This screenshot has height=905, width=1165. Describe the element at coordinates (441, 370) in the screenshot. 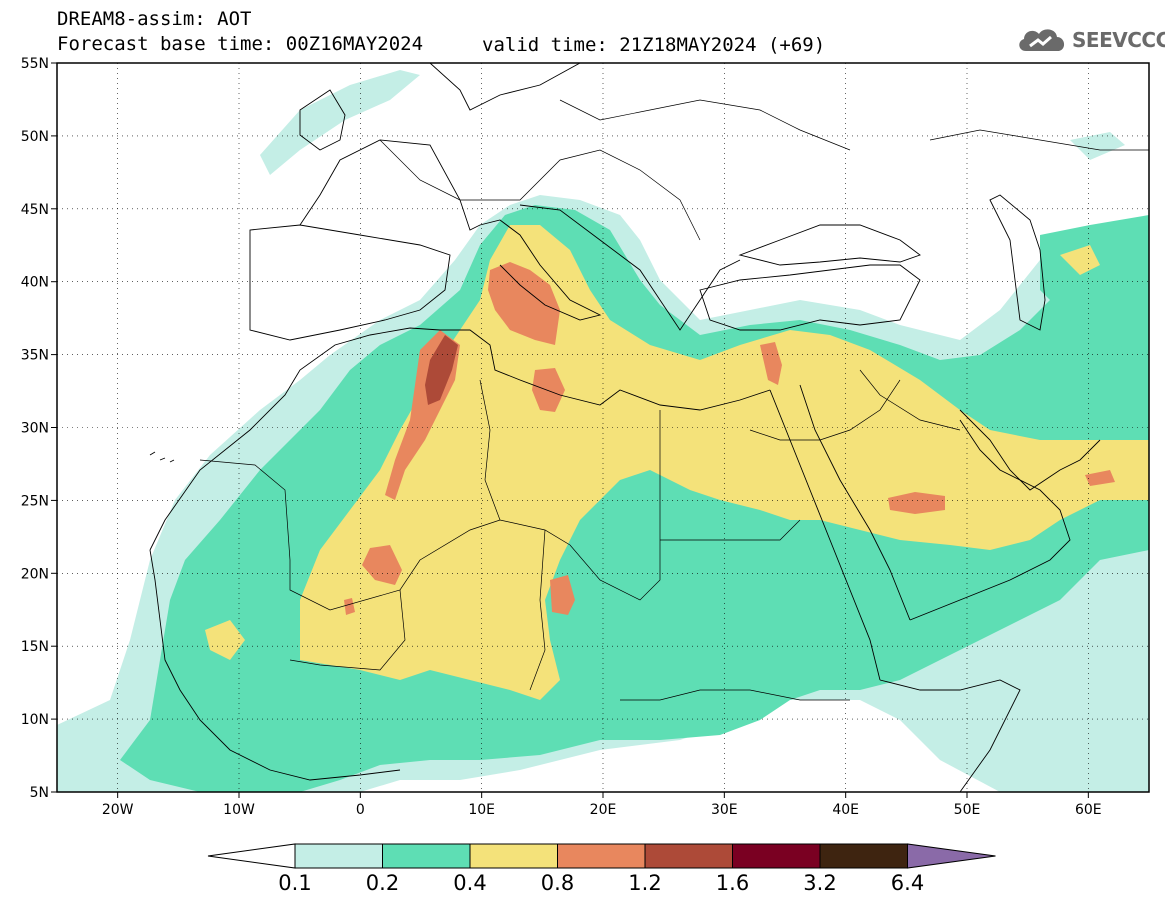

I see `aot-level-1.2` at that location.